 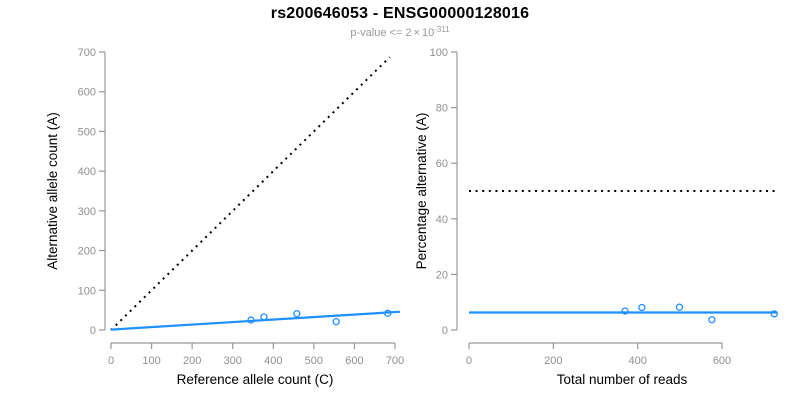 I want to click on y-axis-title: Alternative allele count (A), so click(x=52, y=191).